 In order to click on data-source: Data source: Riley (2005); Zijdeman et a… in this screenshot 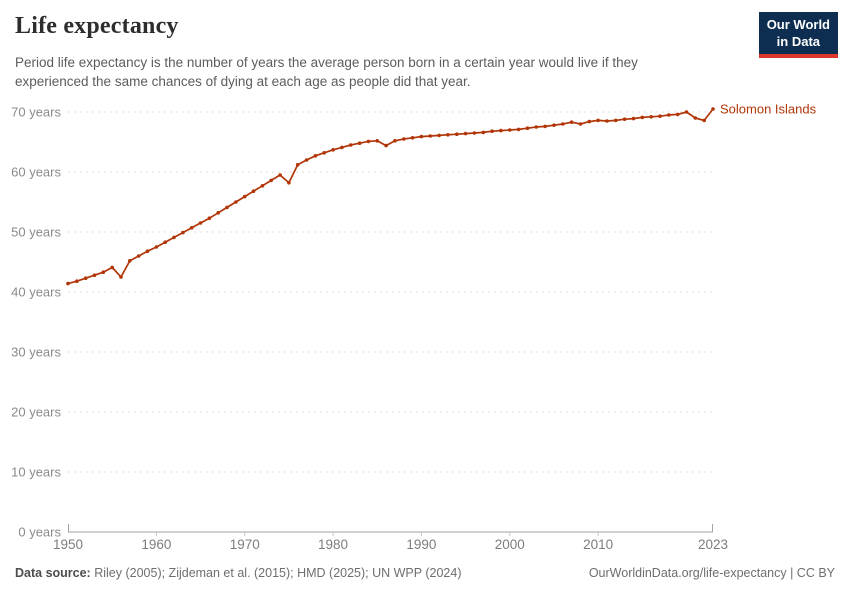, I will do `click(238, 573)`.